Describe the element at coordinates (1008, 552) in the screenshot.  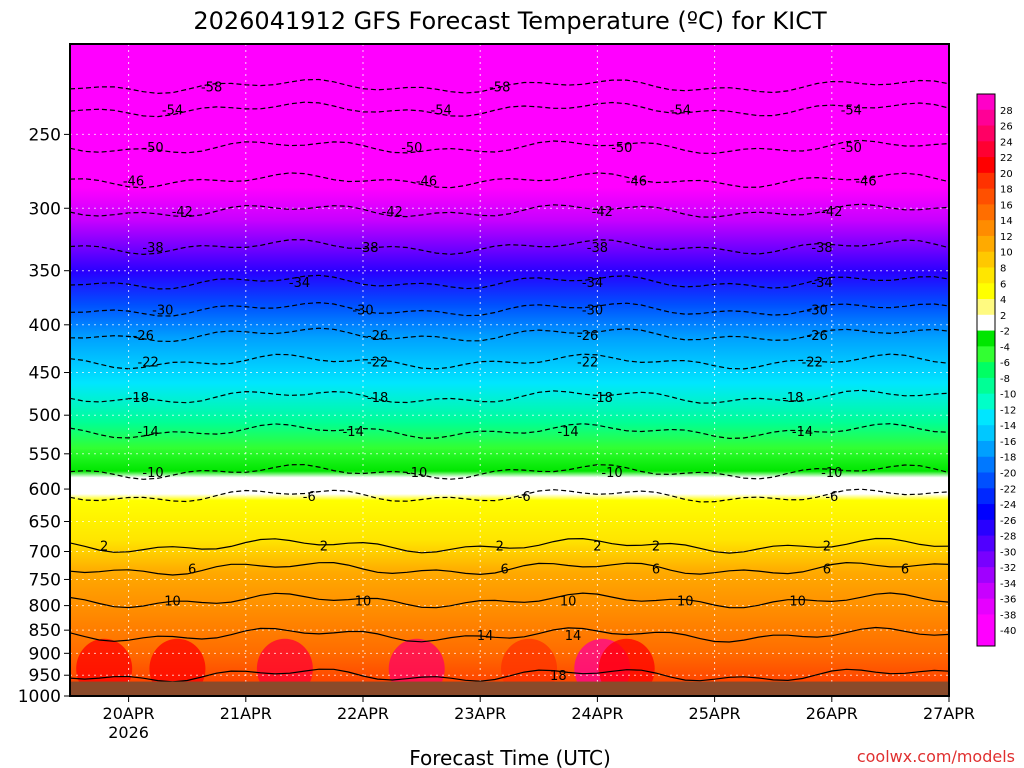
I see `colorbar-label: -30` at that location.